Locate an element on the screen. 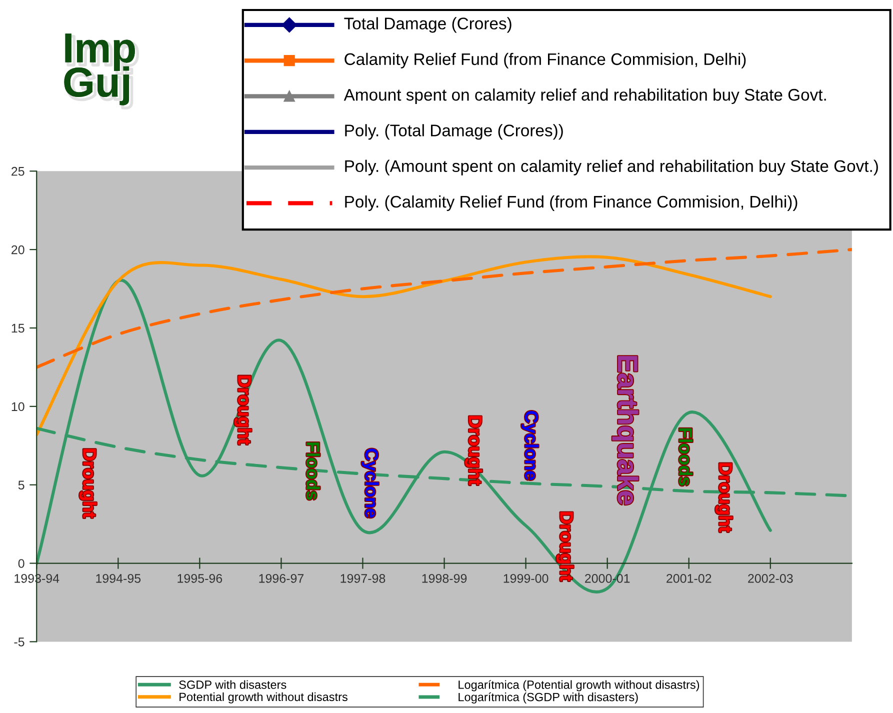 Image resolution: width=893 pixels, height=713 pixels. text: Poly. (Total Damage (Crores)) is located at coordinates (454, 132).